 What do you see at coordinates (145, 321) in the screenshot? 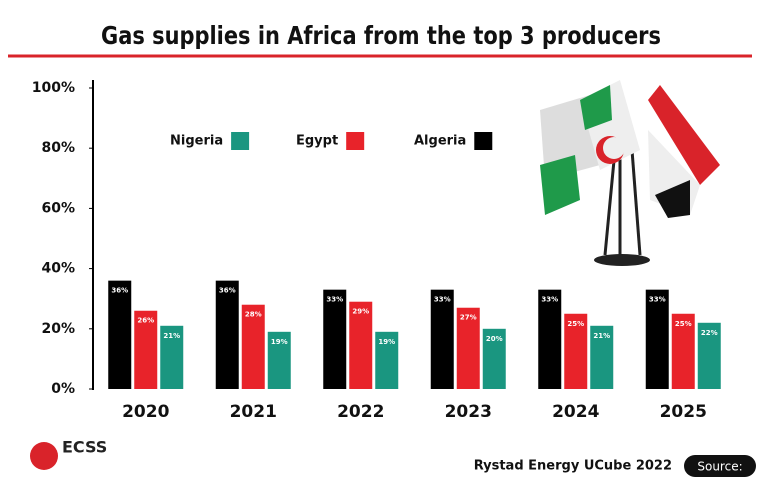
I see `value-label: 26%` at bounding box center [145, 321].